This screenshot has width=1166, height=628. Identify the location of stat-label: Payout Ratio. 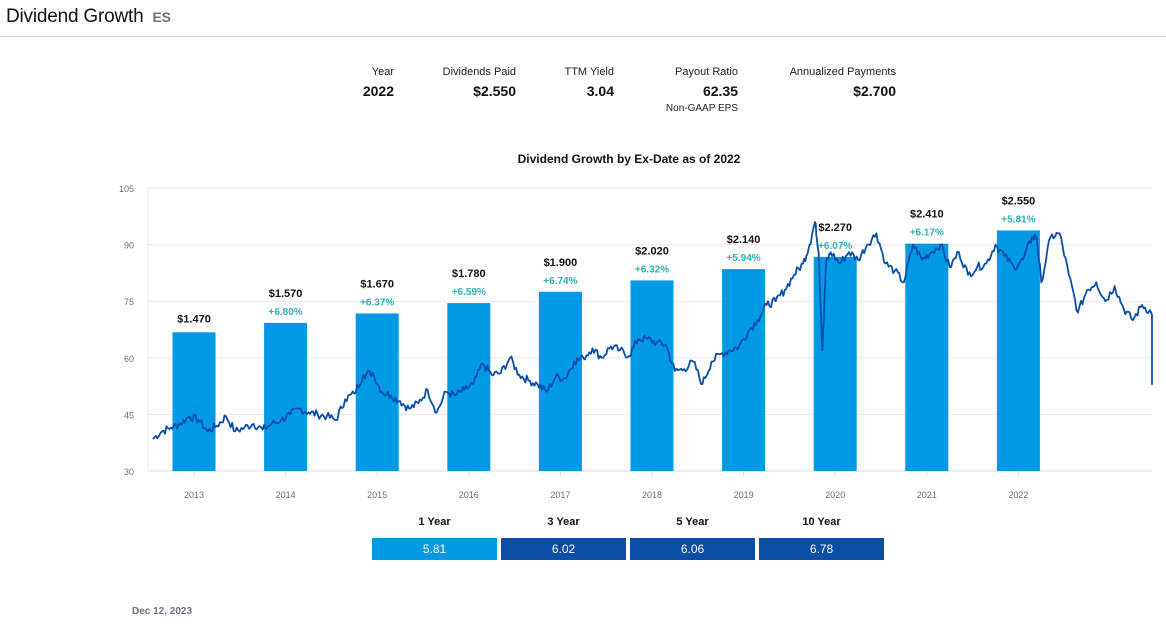
(706, 72).